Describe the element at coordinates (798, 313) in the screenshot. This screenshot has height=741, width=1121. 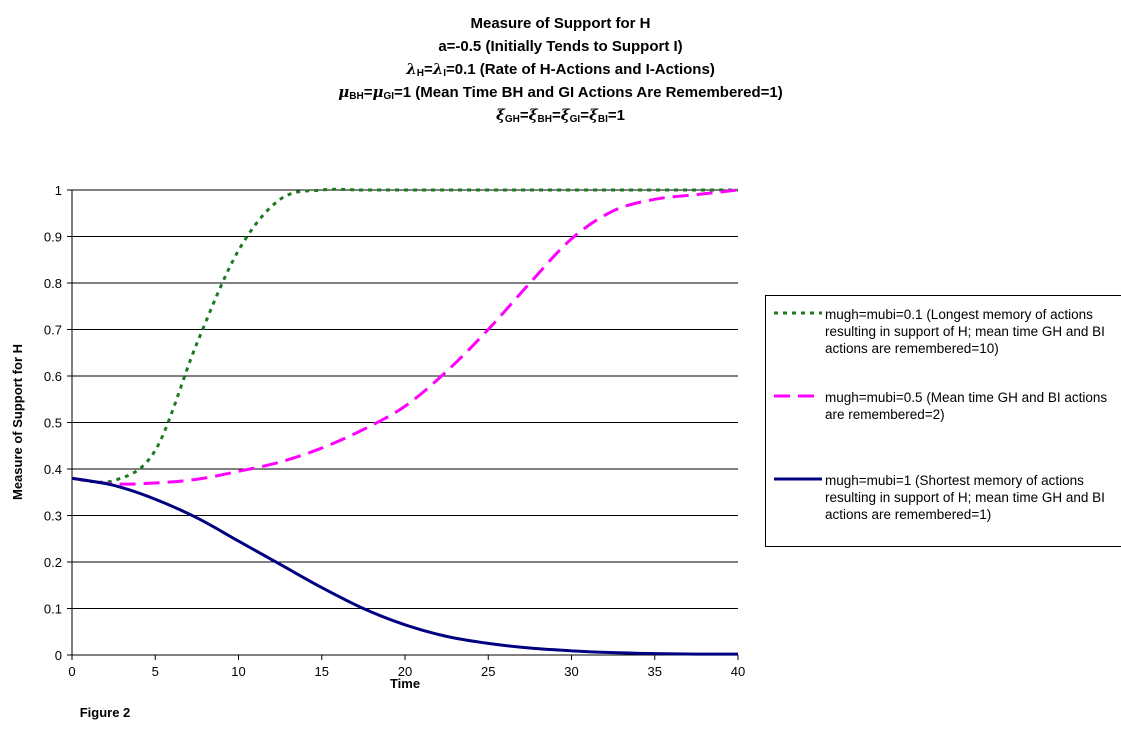
I see `legend-swatch-dotted` at that location.